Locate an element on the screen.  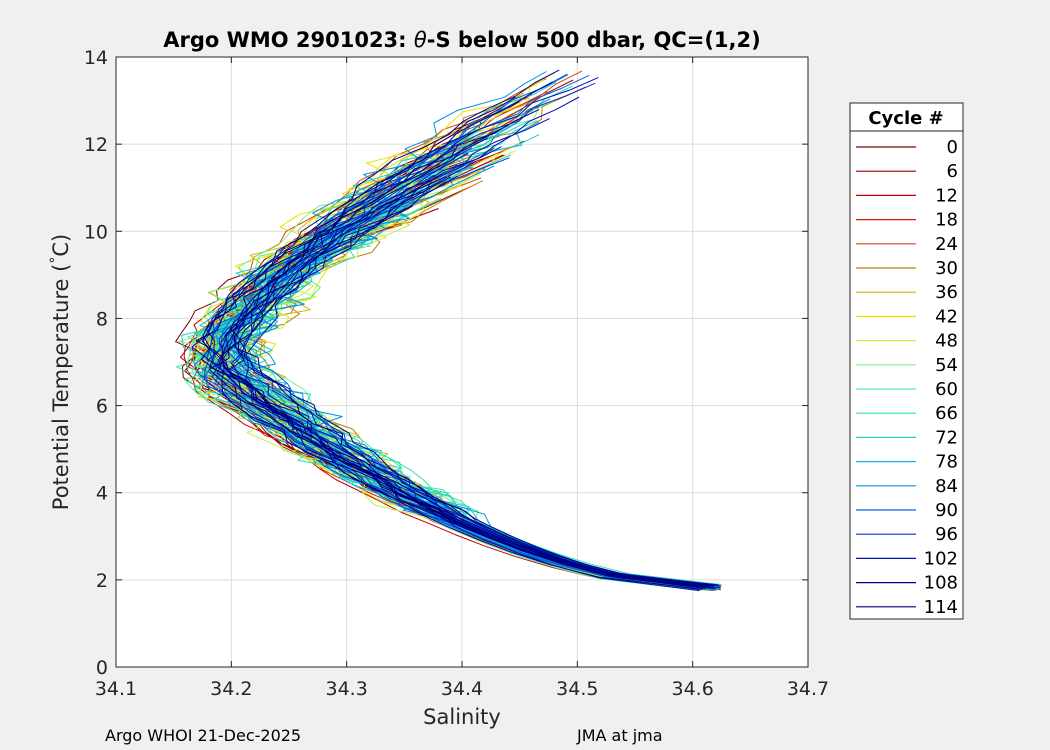
legend-label-108: 108 is located at coordinates (941, 583).